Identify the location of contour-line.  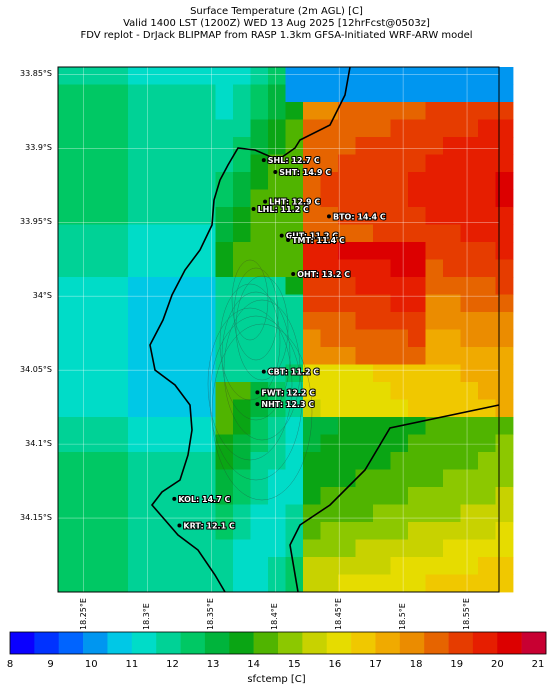
(250, 300).